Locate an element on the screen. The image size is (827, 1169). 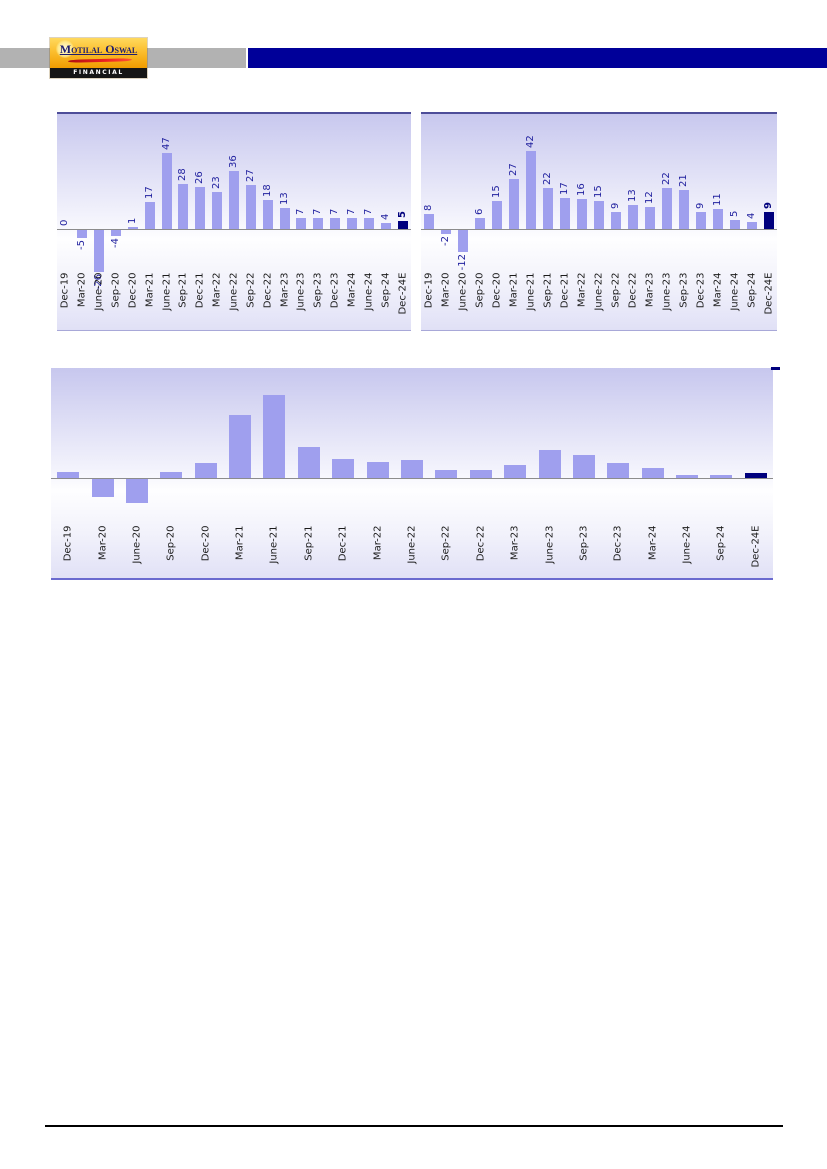
value-label: 8 is located at coordinates (429, 208).